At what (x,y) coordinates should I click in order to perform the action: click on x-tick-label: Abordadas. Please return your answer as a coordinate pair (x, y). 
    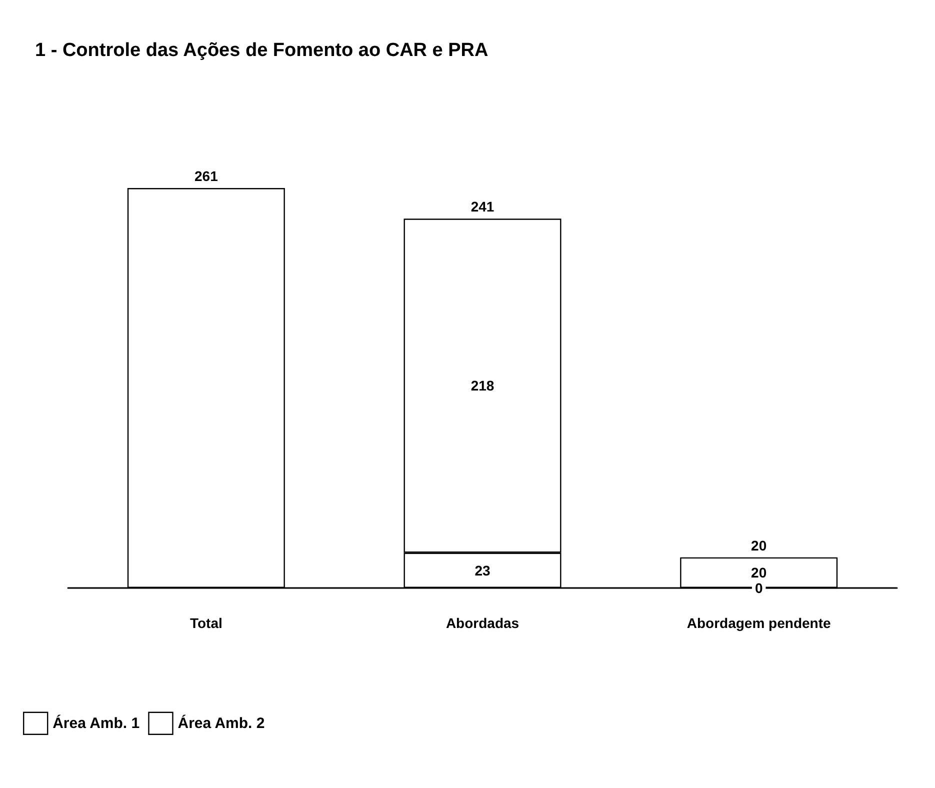
    Looking at the image, I should click on (483, 623).